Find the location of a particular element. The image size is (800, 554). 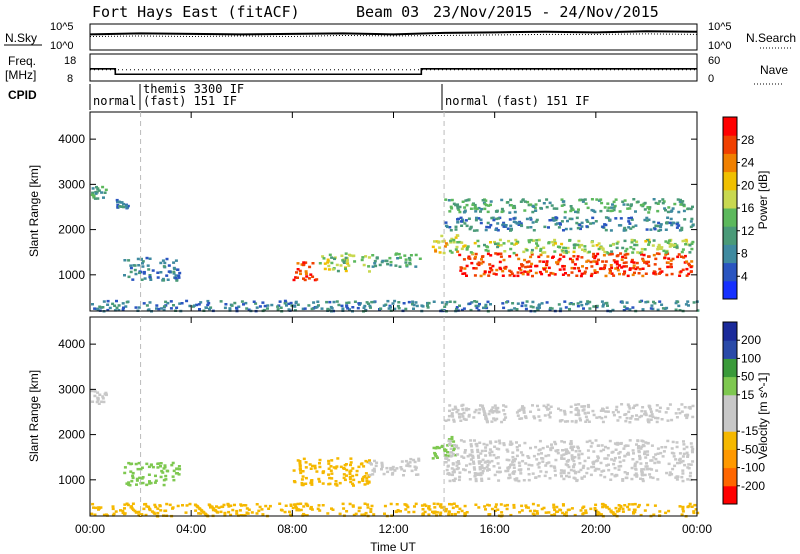

cpid-seg-2b: (fast) 151 IF is located at coordinates (190, 101).